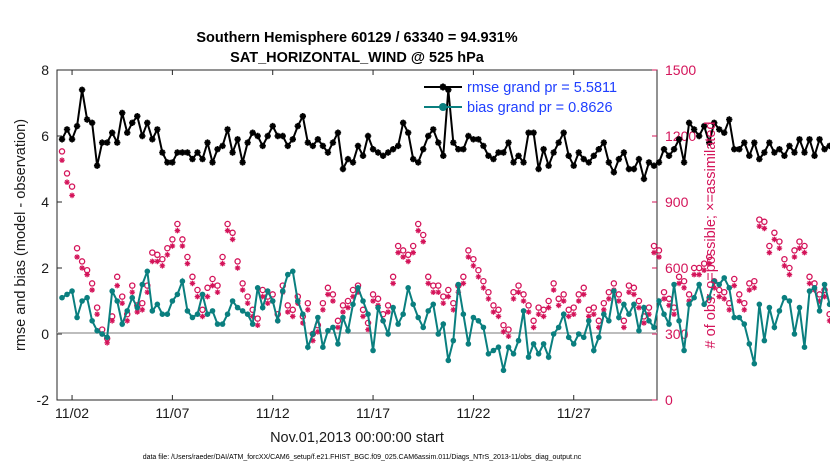 The width and height of the screenshot is (830, 470). Describe the element at coordinates (45, 70) in the screenshot. I see `y-tick-label: 8` at that location.